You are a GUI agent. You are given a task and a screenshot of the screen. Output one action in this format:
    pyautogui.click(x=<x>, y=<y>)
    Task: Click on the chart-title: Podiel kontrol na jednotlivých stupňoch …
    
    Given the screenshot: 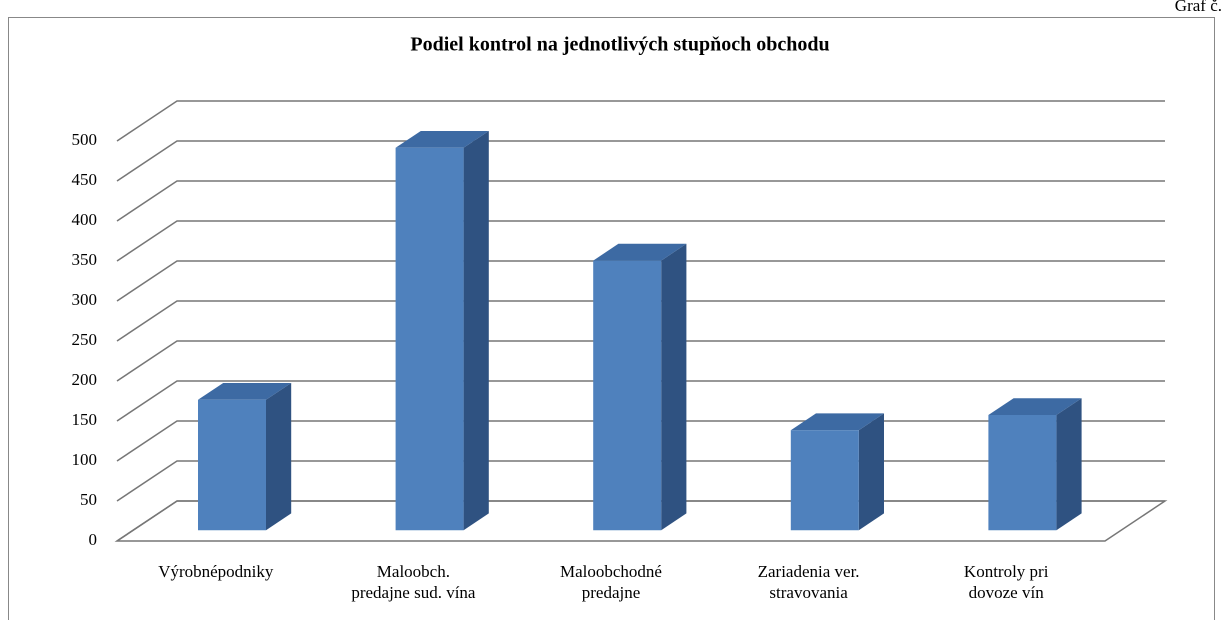 What is the action you would take?
    pyautogui.click(x=619, y=45)
    